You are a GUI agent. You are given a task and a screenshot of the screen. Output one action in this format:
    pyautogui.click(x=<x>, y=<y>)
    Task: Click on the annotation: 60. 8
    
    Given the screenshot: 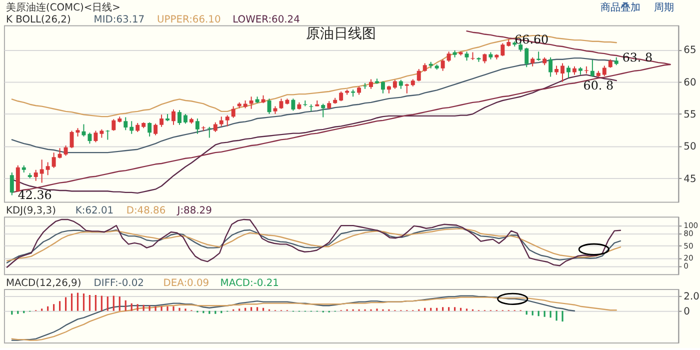 What is the action you would take?
    pyautogui.click(x=598, y=85)
    